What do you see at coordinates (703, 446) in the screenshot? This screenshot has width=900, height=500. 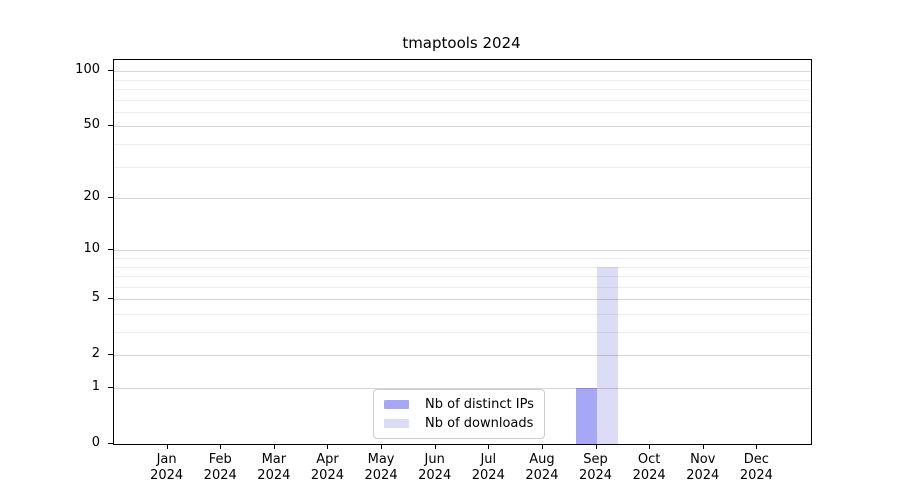 I see `x-tick-nov` at bounding box center [703, 446].